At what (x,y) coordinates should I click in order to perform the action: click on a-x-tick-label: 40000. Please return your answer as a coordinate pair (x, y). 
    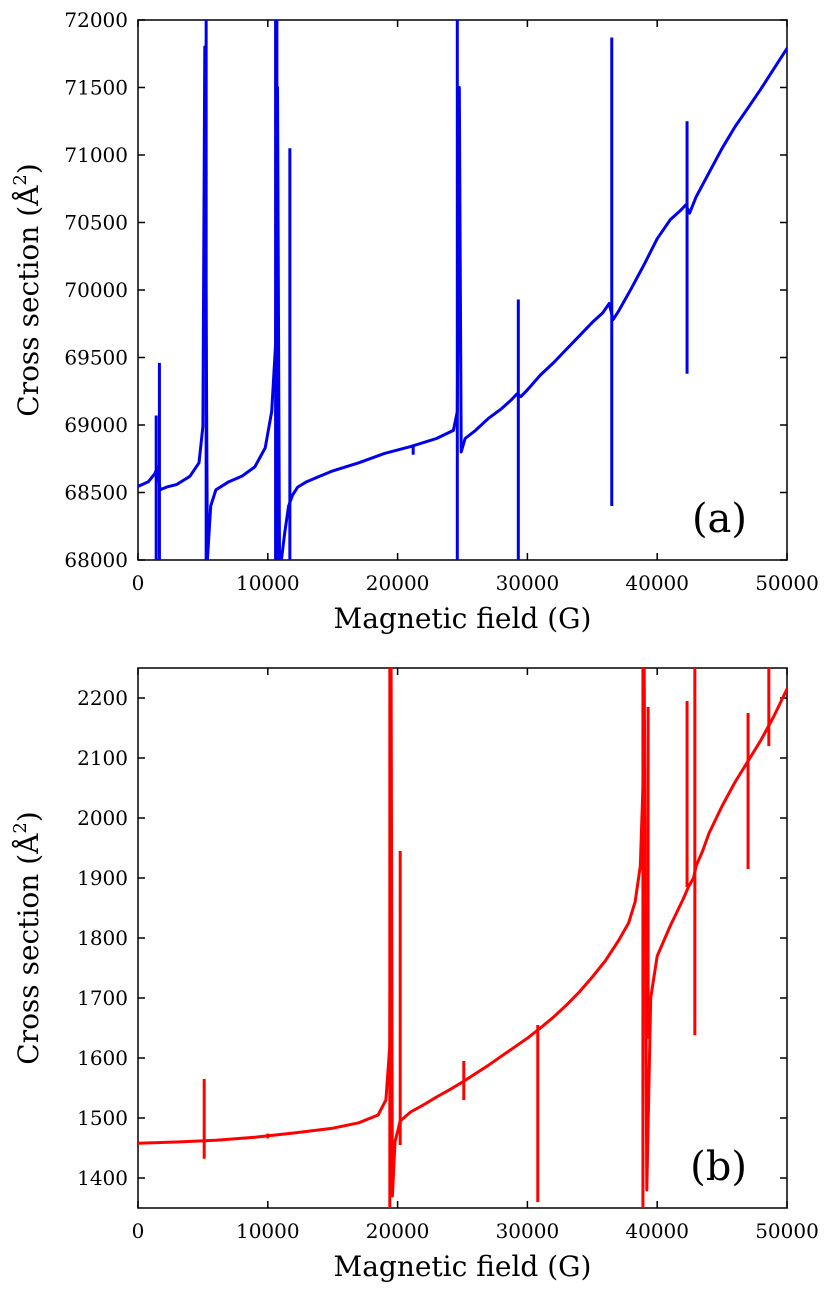
    Looking at the image, I should click on (657, 583).